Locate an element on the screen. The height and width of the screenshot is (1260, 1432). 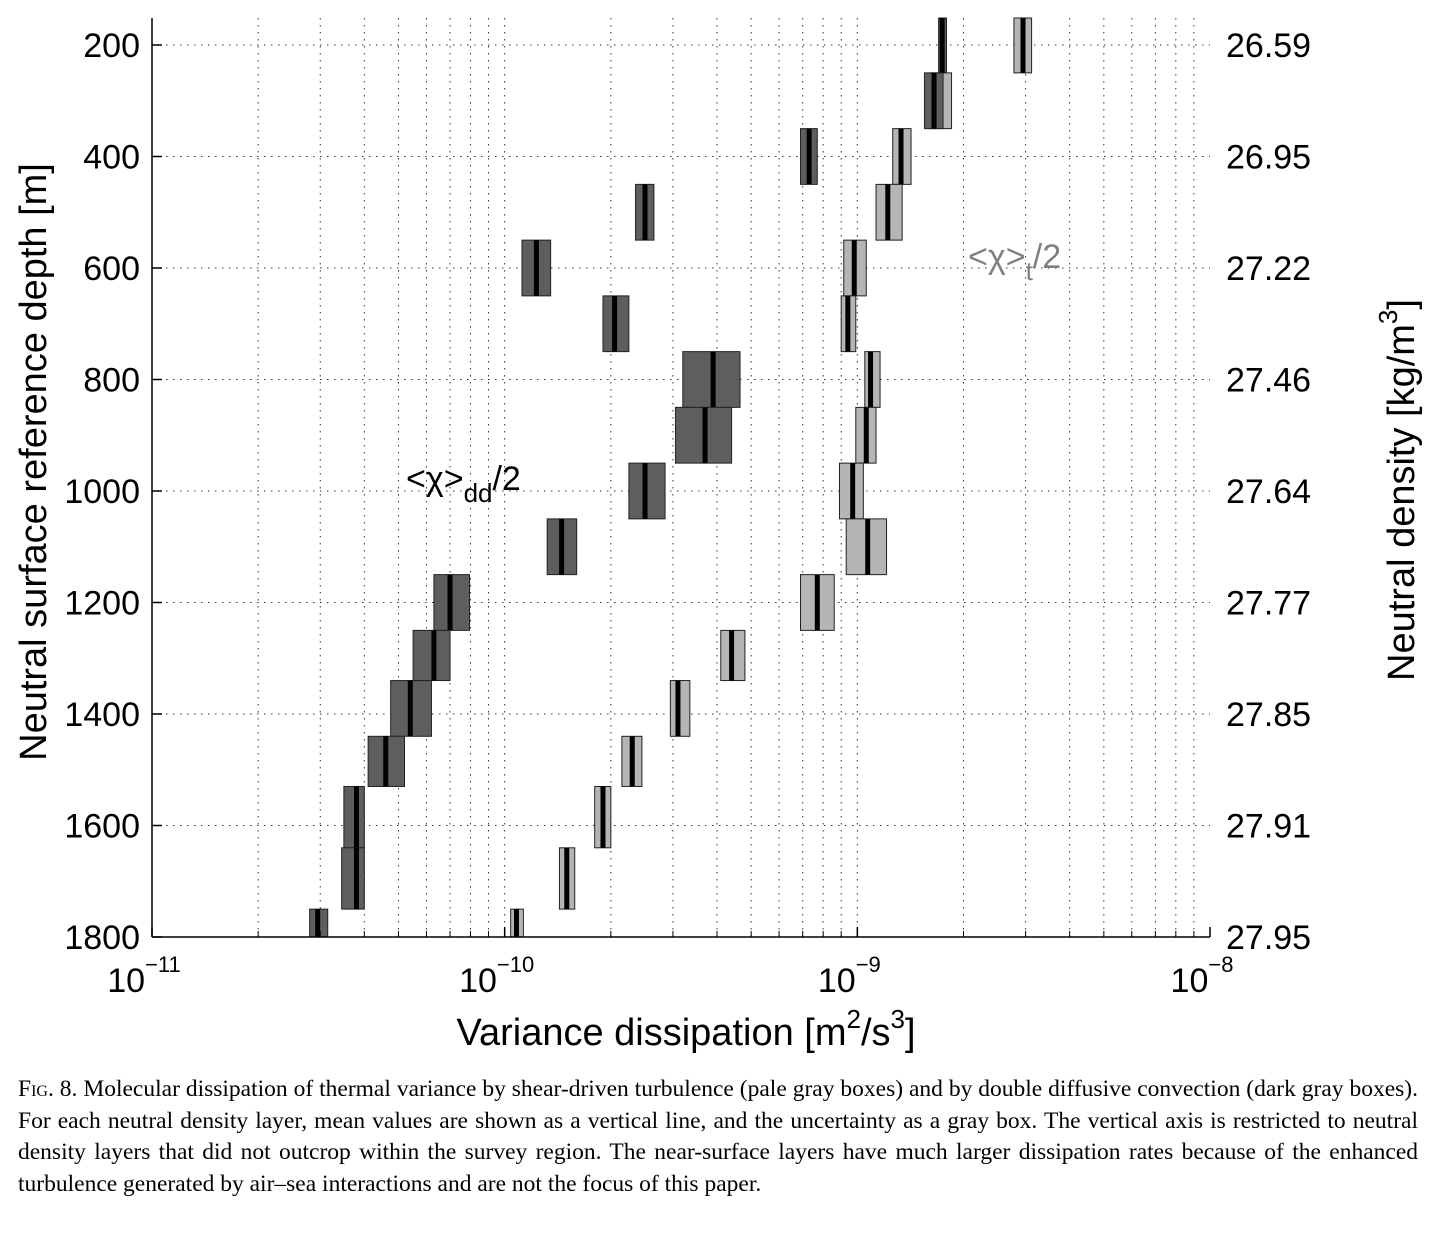
y-tick-label: 800 is located at coordinates (111, 381).